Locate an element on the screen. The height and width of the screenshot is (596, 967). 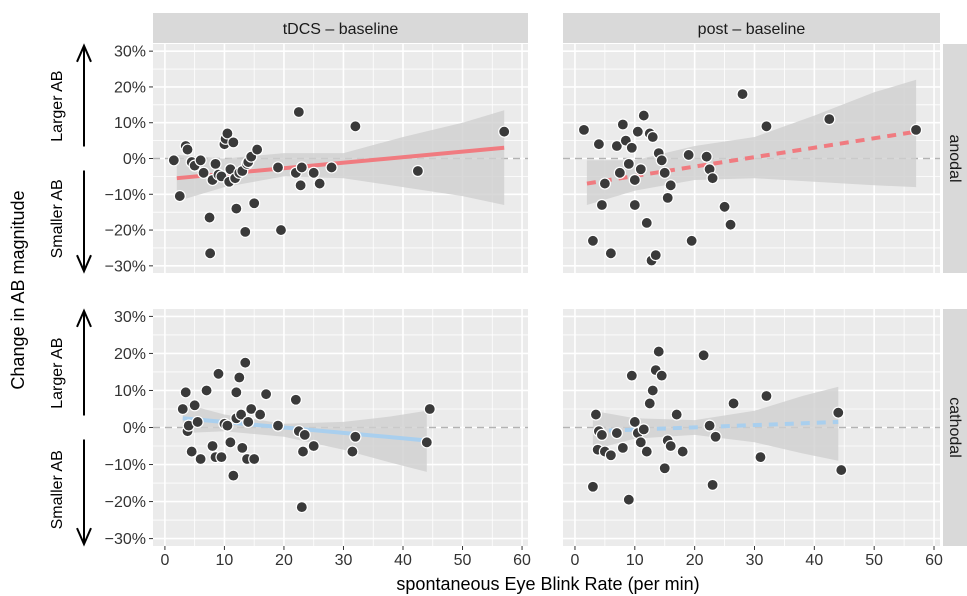
strip-top-label: tDCS – baseline is located at coordinates (341, 29).